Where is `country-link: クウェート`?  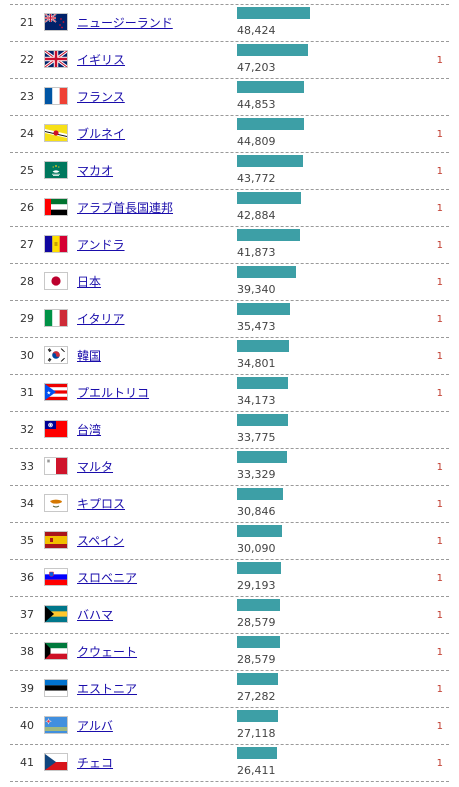
country-link: クウェート is located at coordinates (107, 652).